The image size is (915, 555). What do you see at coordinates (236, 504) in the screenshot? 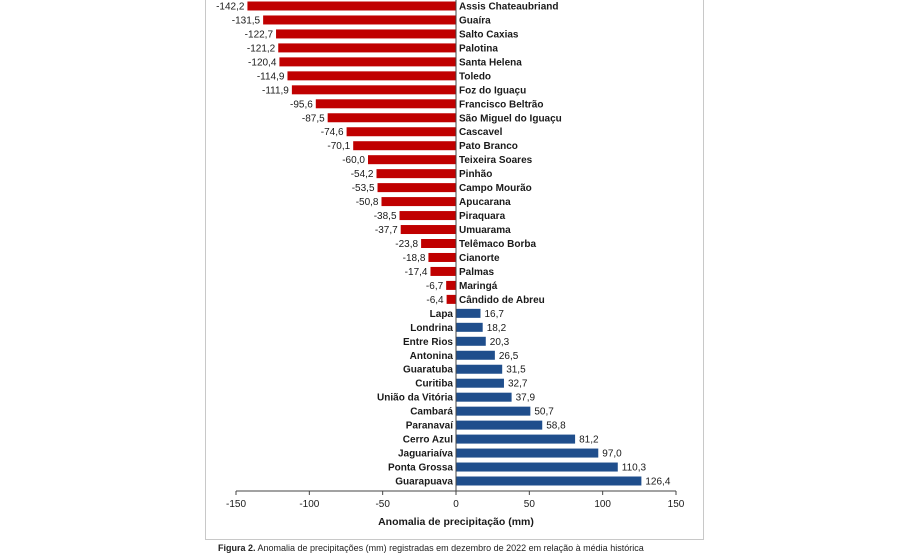
I see `x-tick-label: -150` at bounding box center [236, 504].